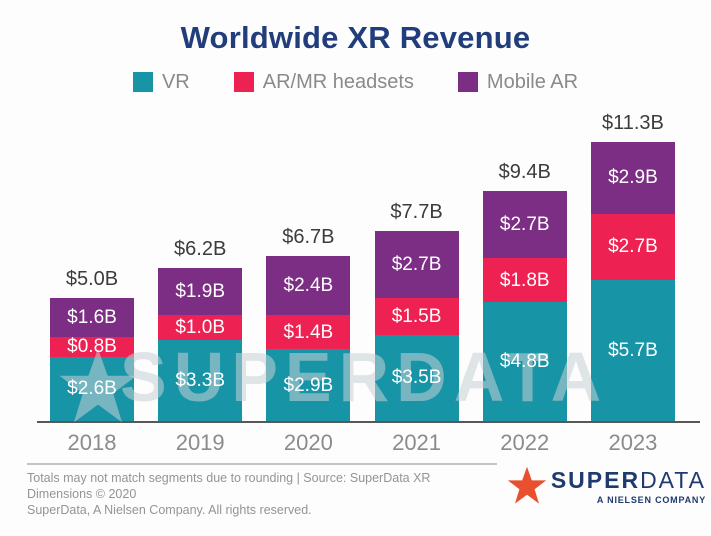 Image resolution: width=711 pixels, height=536 pixels. I want to click on segment-value-vr-2018: $2.6B, so click(92, 389).